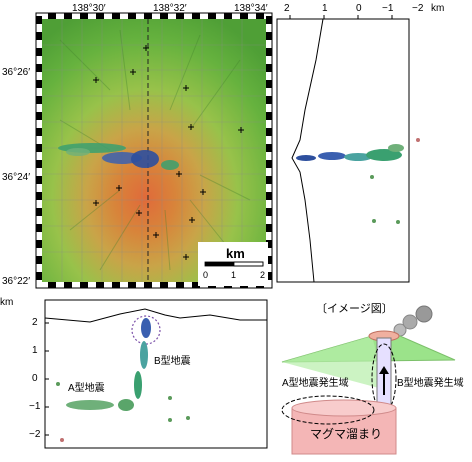 Image resolution: width=472 pixels, height=462 pixels. Describe the element at coordinates (86, 388) in the screenshot. I see `label-a-type: A型地震` at that location.